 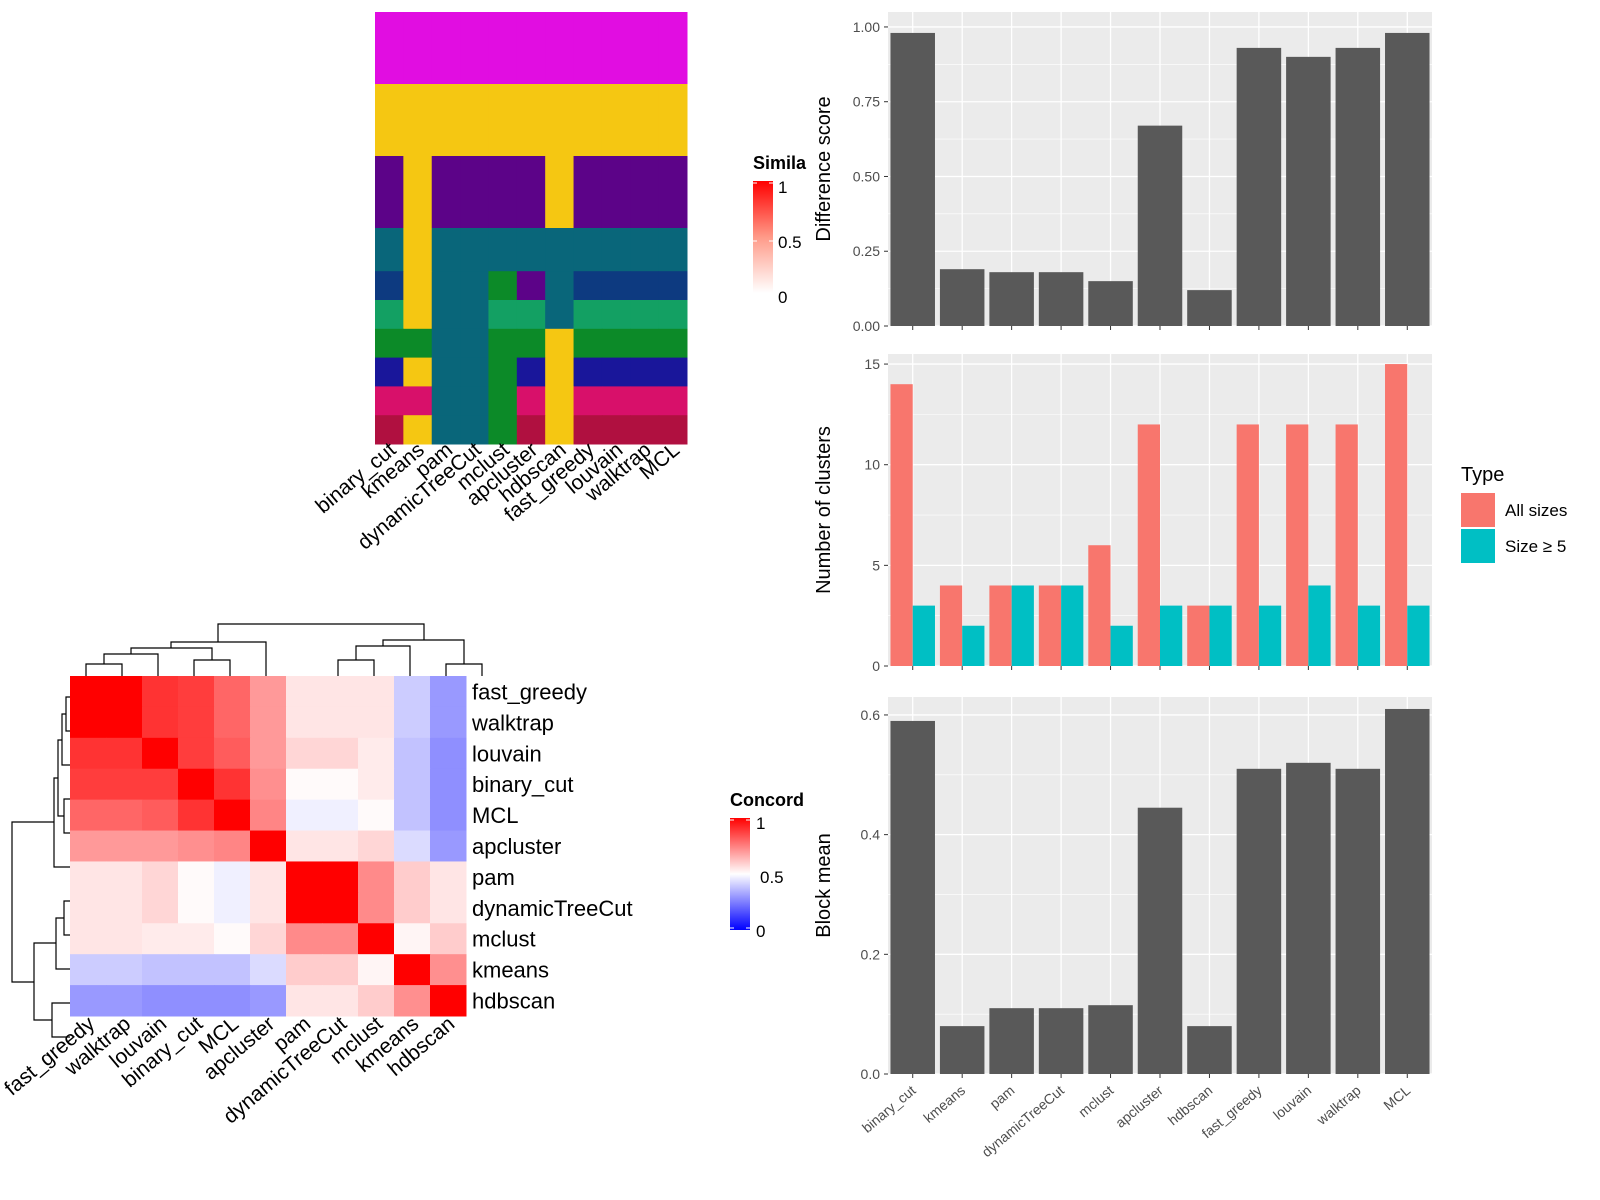 I want to click on y-tick-label: 0, so click(x=876, y=666).